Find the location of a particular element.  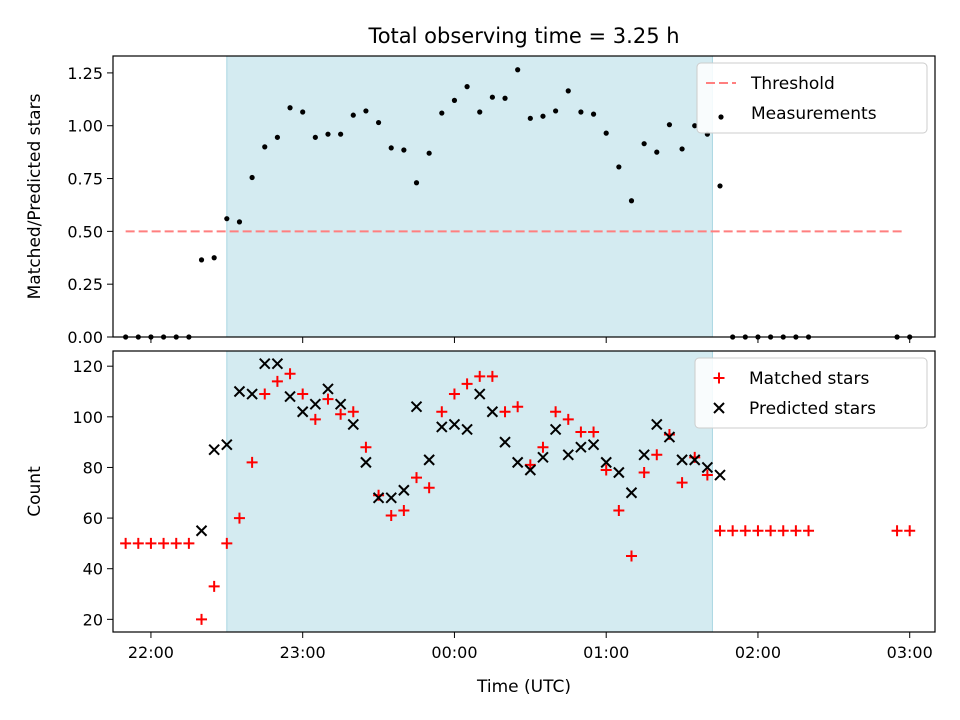

x-tick-label: 23:00 is located at coordinates (303, 652).